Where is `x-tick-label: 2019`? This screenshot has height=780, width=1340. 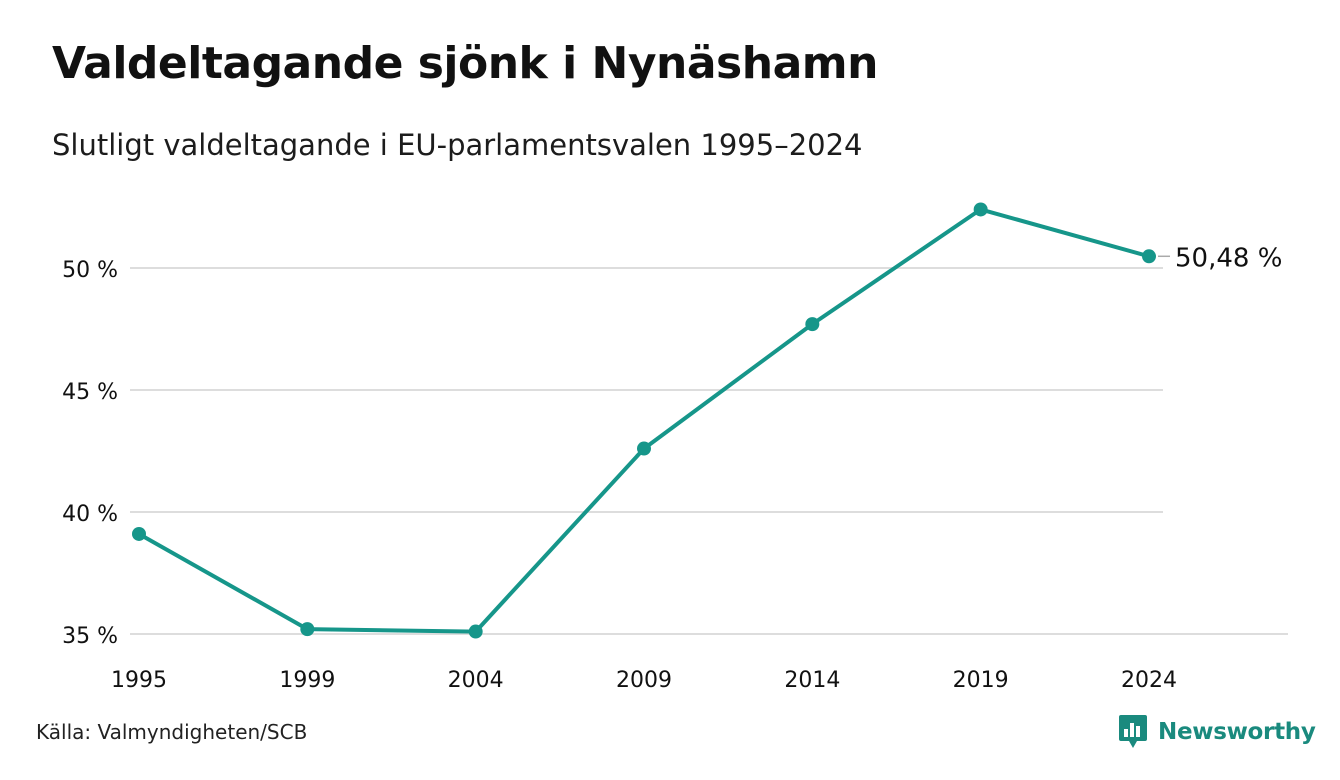
x-tick-label: 2019 is located at coordinates (981, 680).